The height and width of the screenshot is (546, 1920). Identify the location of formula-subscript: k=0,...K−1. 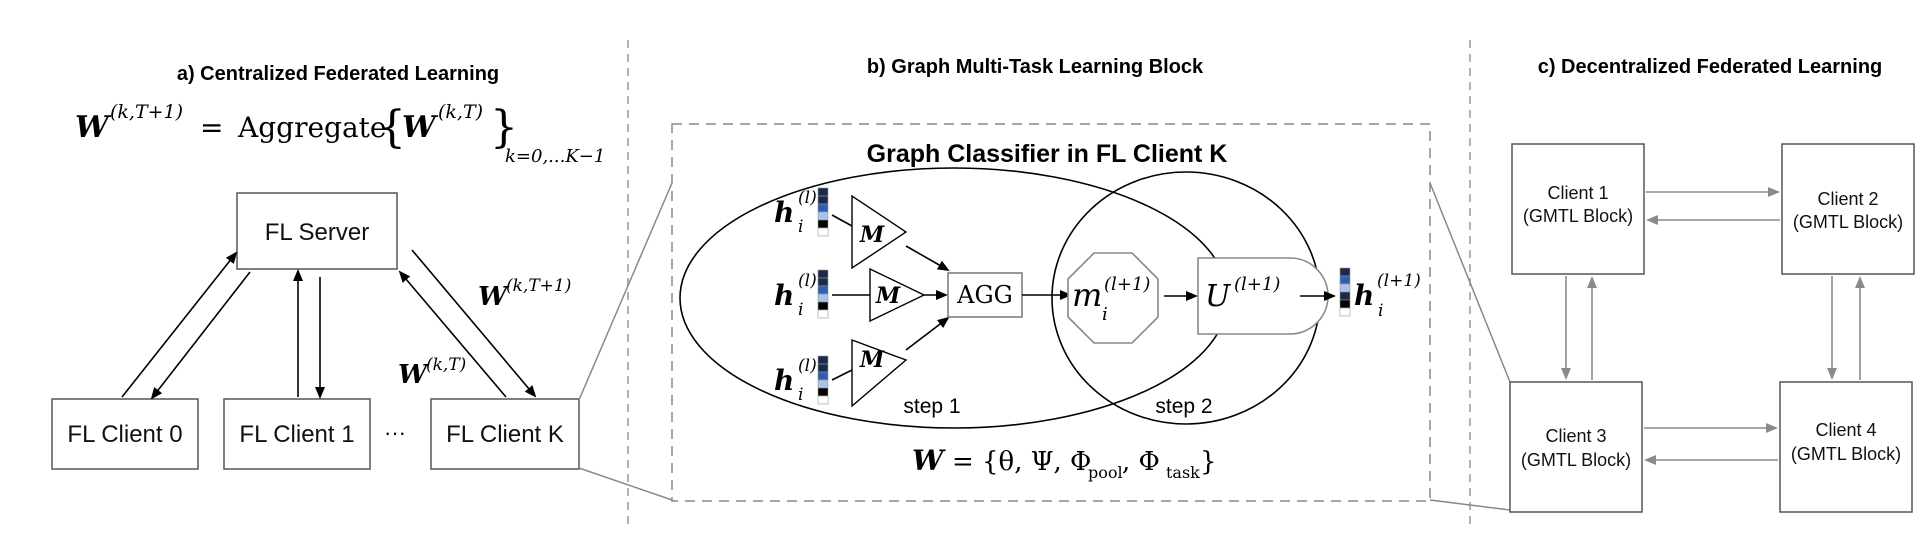
(555, 156).